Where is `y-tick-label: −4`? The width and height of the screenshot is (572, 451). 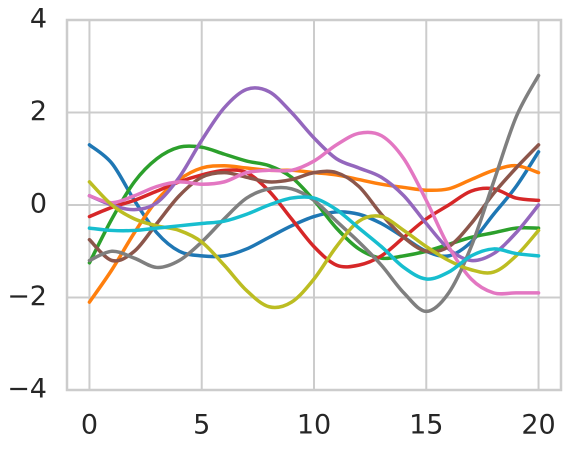 y-tick-label: −4 is located at coordinates (27, 389).